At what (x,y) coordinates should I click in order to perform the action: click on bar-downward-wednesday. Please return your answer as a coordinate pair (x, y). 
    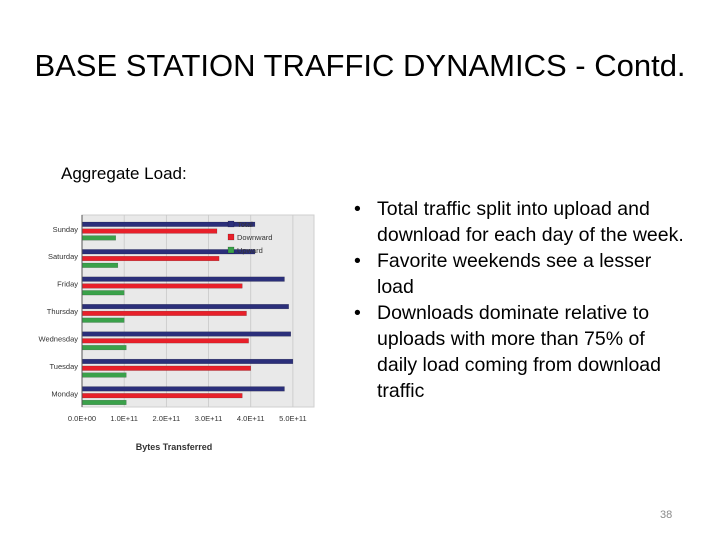
    Looking at the image, I should click on (165, 341).